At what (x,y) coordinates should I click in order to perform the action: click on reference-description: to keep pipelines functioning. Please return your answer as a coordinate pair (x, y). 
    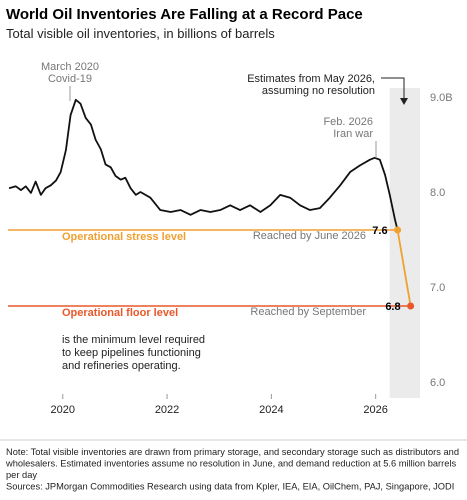
    Looking at the image, I should click on (131, 353).